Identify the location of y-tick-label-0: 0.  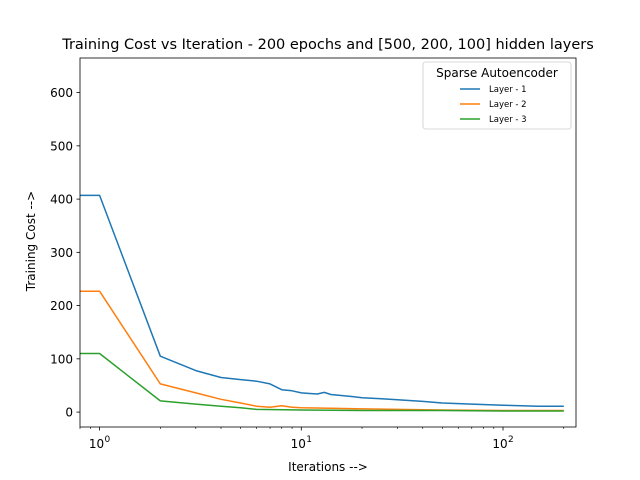
(69, 413).